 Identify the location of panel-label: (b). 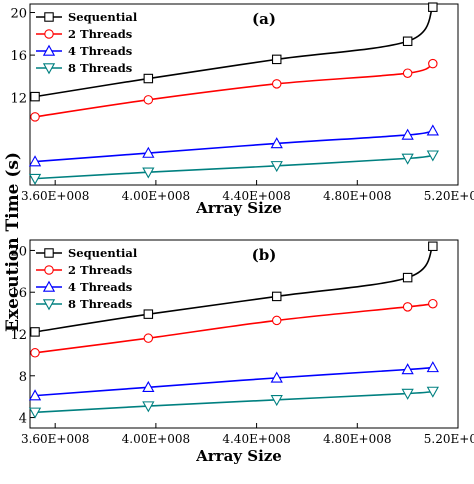
(264, 255).